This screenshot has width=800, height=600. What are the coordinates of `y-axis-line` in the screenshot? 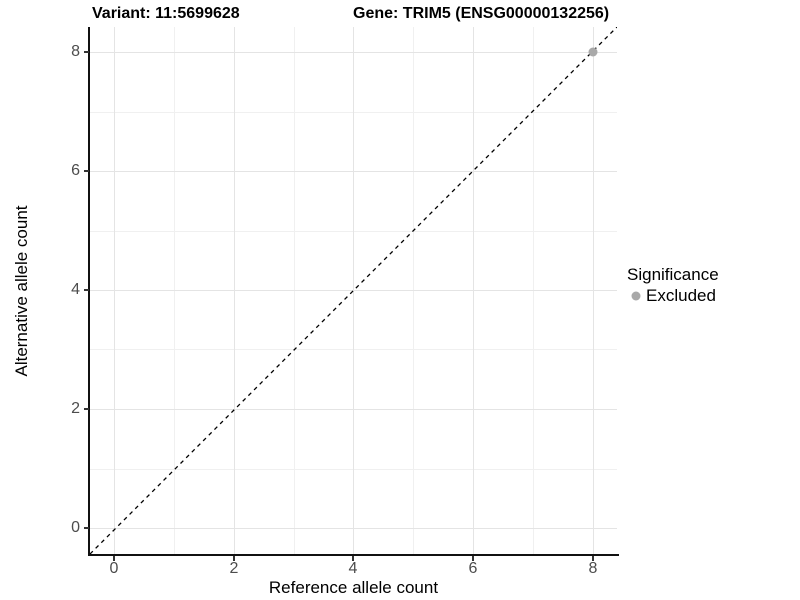 It's located at (89, 291).